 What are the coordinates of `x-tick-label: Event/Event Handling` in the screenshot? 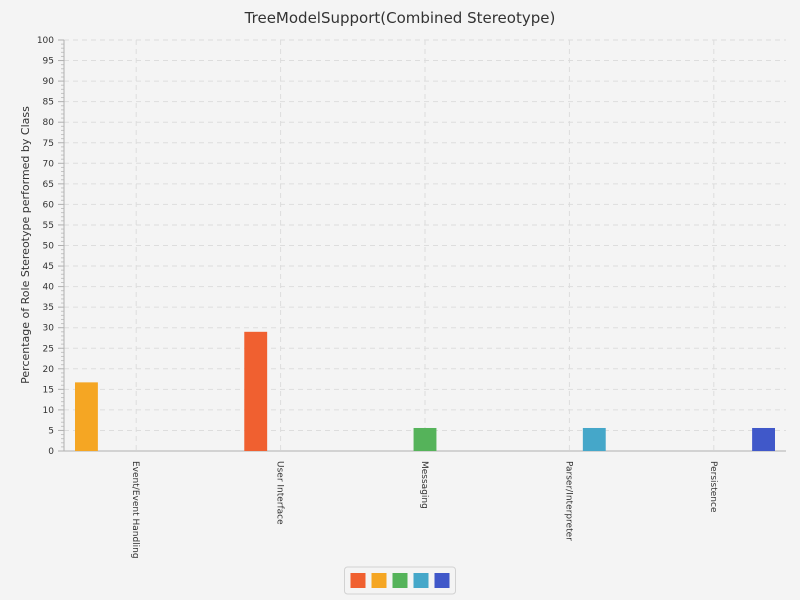 It's located at (135, 510).